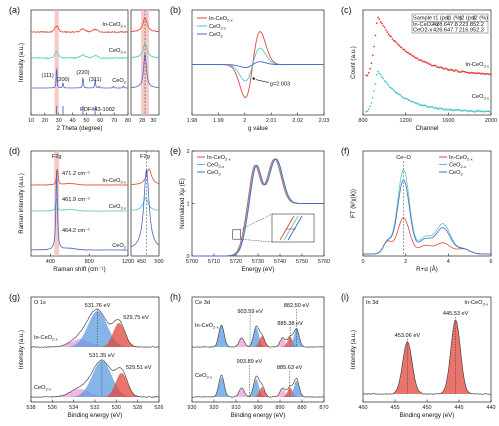 The image size is (499, 426). Describe the element at coordinates (362, 408) in the screenshot. I see `x-tick-label: 460` at that location.